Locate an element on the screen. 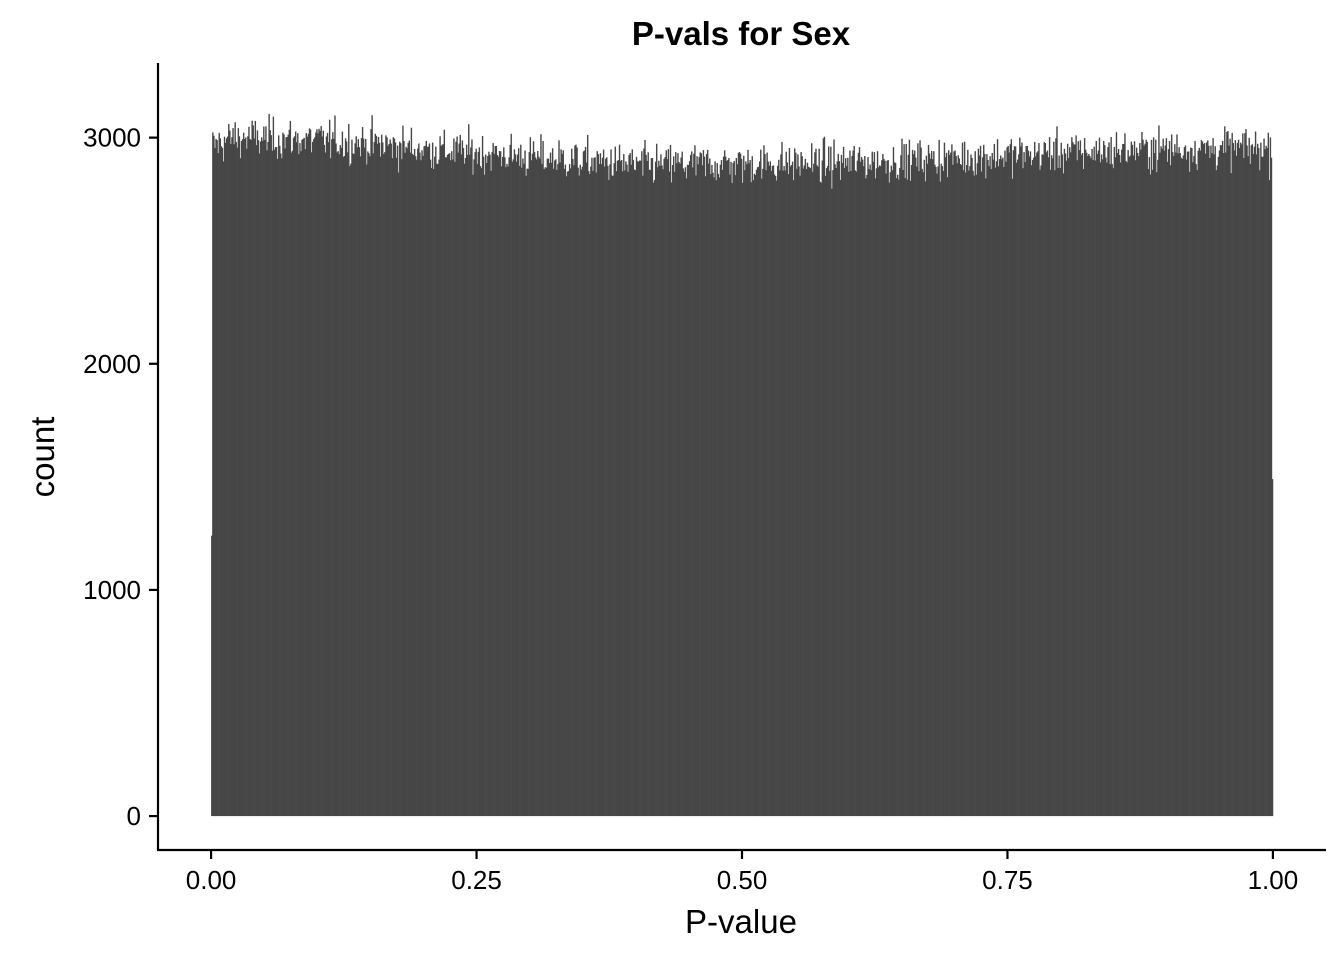 This screenshot has width=1344, height=960. y-tick-label: 2000 is located at coordinates (112, 364).